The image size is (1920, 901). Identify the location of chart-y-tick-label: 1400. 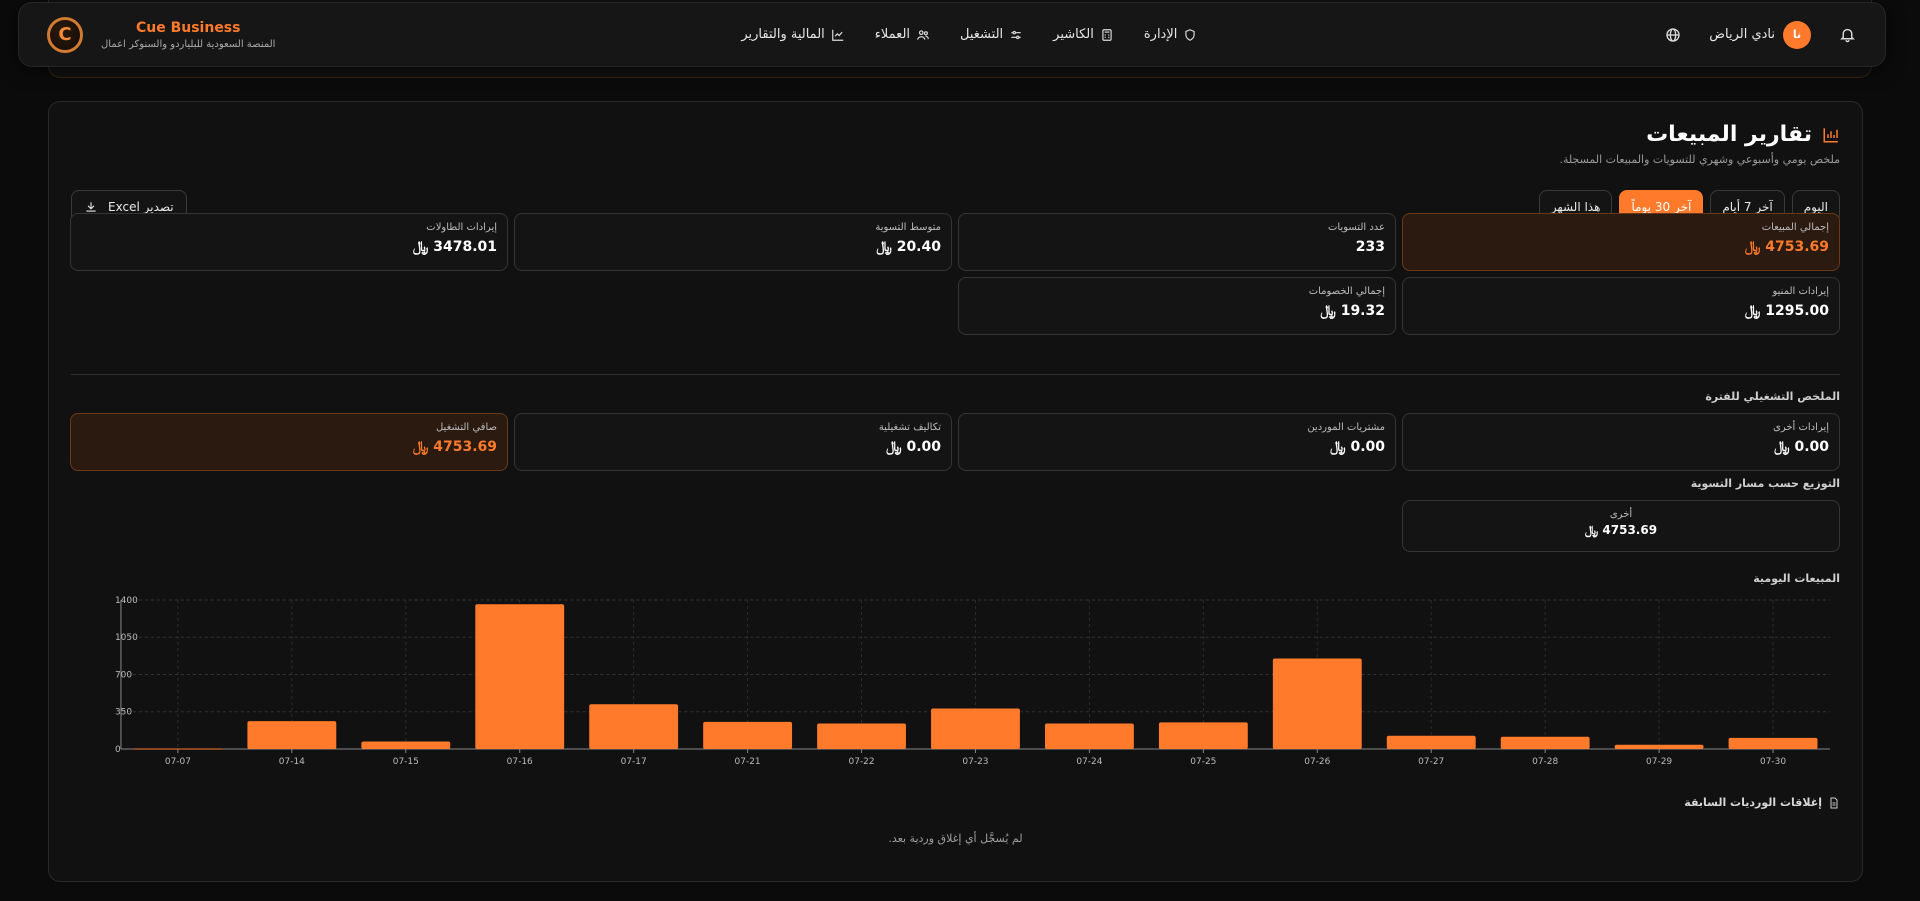
(126, 601).